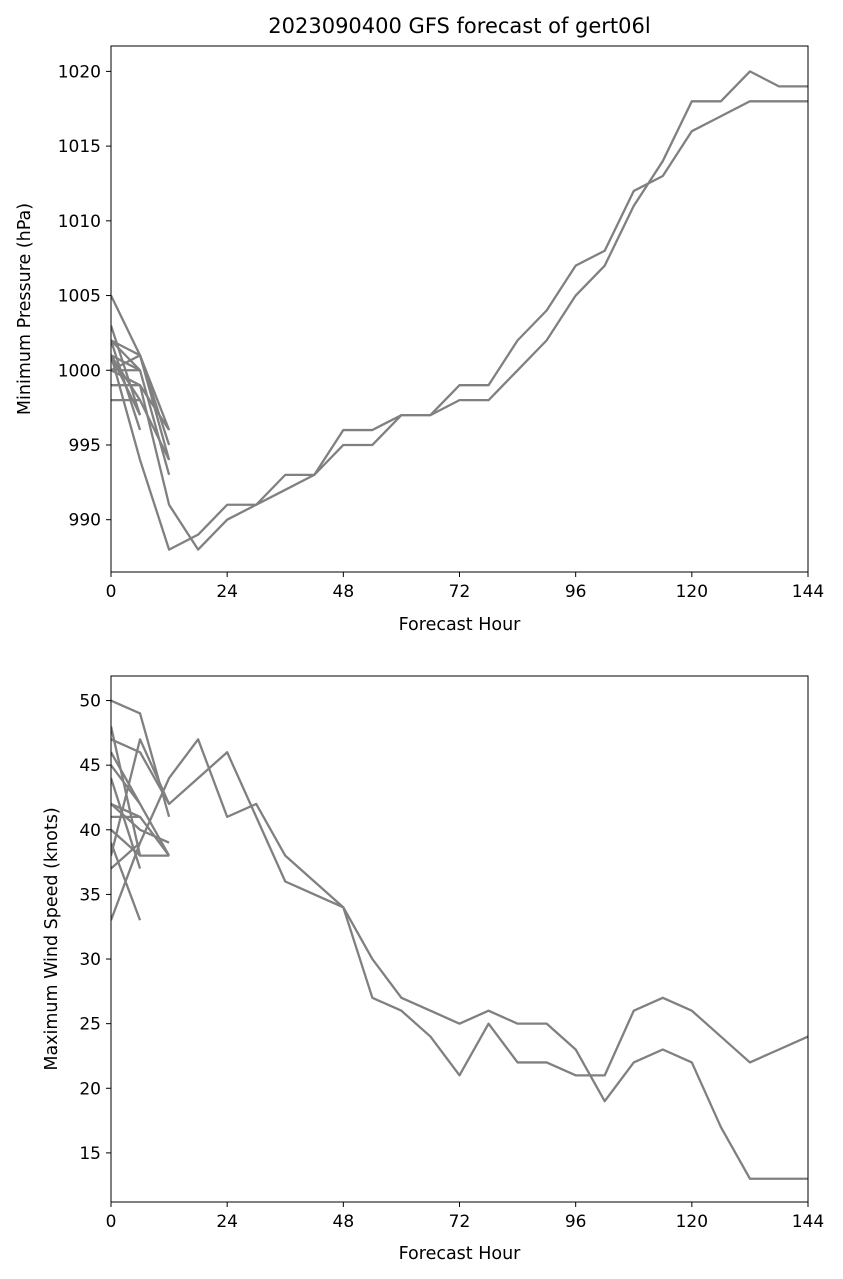 The width and height of the screenshot is (843, 1279). I want to click on wind-y-tick-label: 45, so click(90, 766).